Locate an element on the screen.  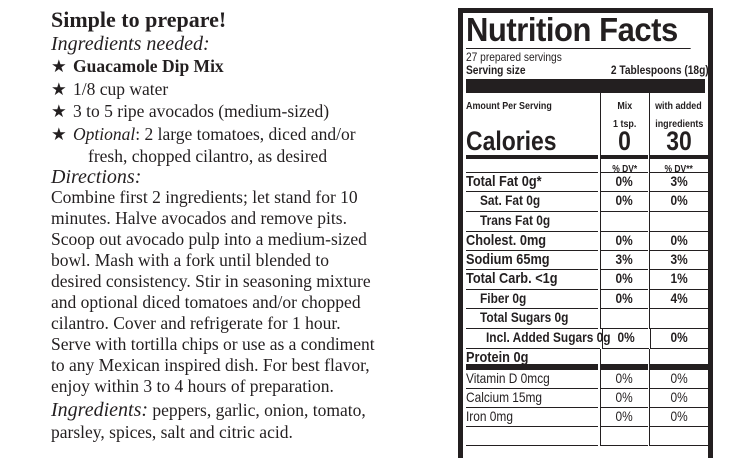
ingredients-label: Ingredients: is located at coordinates (100, 410).